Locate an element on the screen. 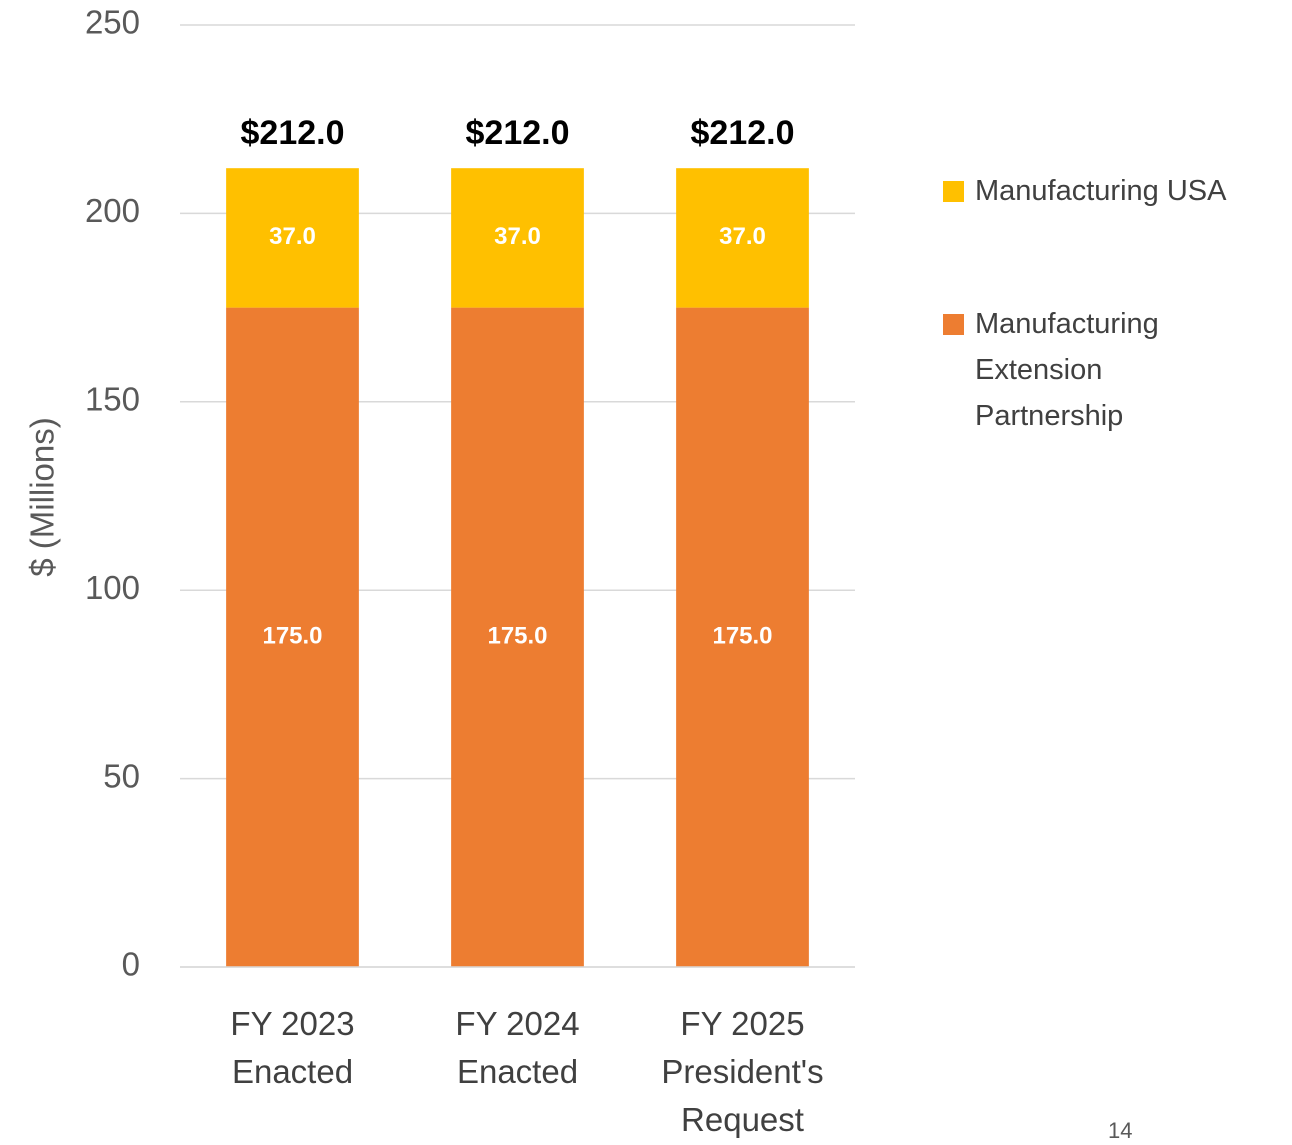 The height and width of the screenshot is (1145, 1292). legend-label: Manufacturing Extension Partnership is located at coordinates (1067, 370).